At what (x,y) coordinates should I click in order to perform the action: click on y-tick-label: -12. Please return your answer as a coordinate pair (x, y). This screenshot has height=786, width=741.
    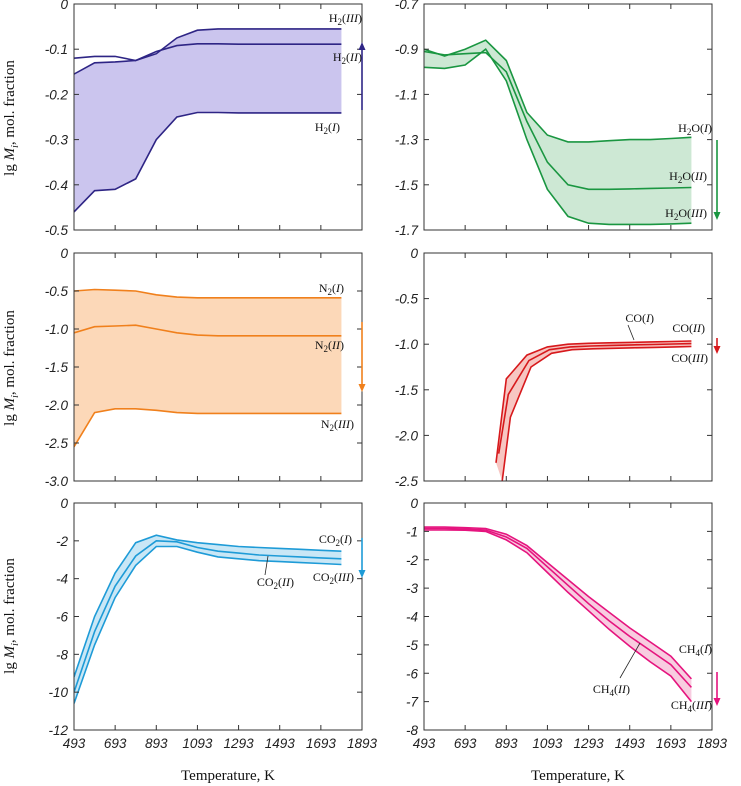
    Looking at the image, I should click on (58, 730).